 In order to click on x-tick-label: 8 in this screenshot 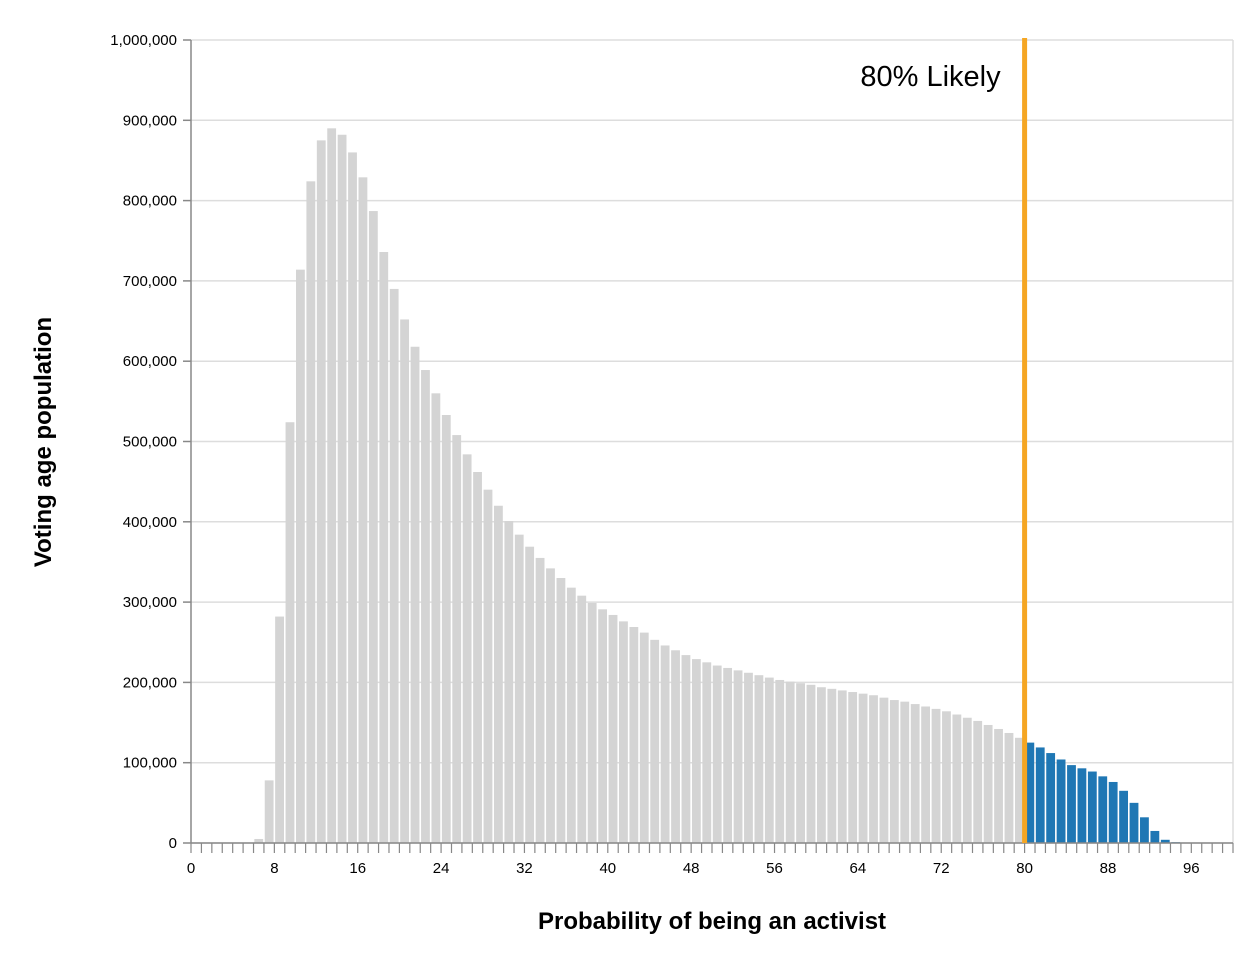, I will do `click(274, 868)`.